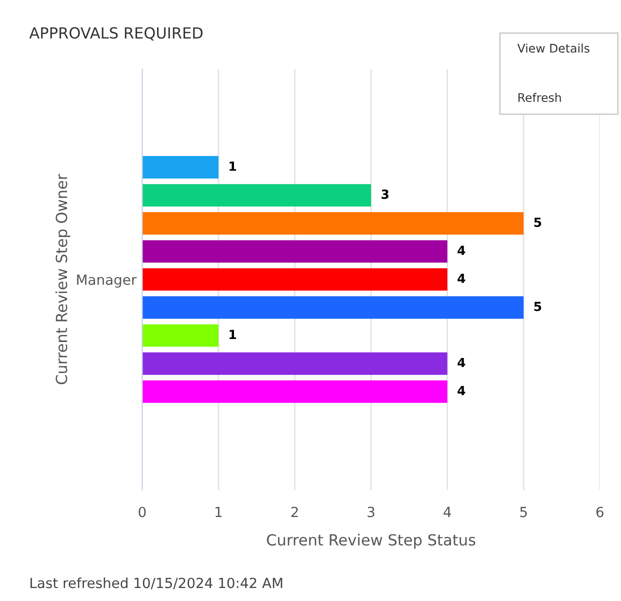  Describe the element at coordinates (156, 583) in the screenshot. I see `text: Last refreshed 10/15/2024 10:42 AM` at that location.